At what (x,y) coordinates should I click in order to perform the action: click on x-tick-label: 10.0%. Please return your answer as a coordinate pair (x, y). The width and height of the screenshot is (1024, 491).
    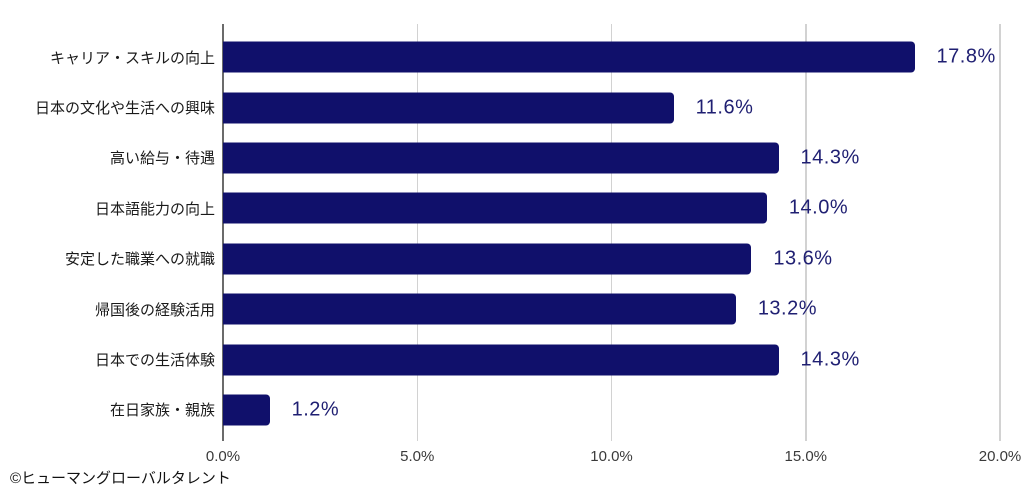
    Looking at the image, I should click on (611, 456).